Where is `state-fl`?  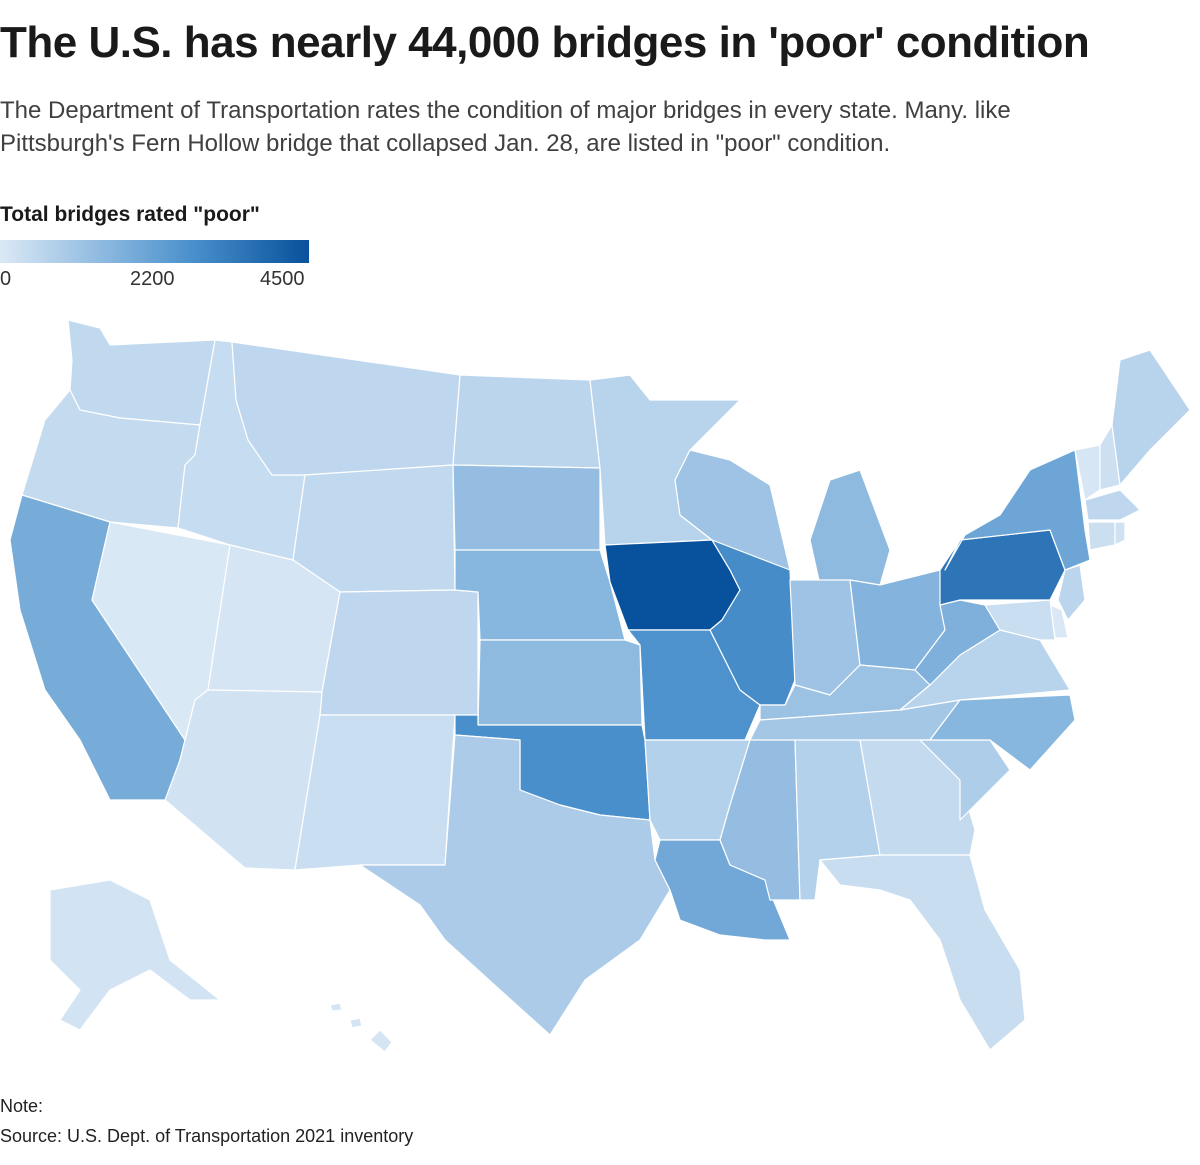
state-fl is located at coordinates (922, 952).